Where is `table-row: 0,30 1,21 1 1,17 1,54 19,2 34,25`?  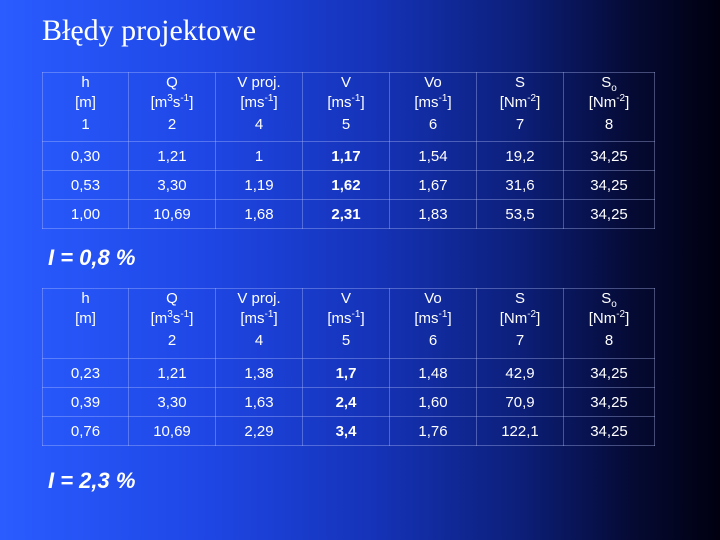 table-row: 0,30 1,21 1 1,17 1,54 19,2 34,25 is located at coordinates (348, 156).